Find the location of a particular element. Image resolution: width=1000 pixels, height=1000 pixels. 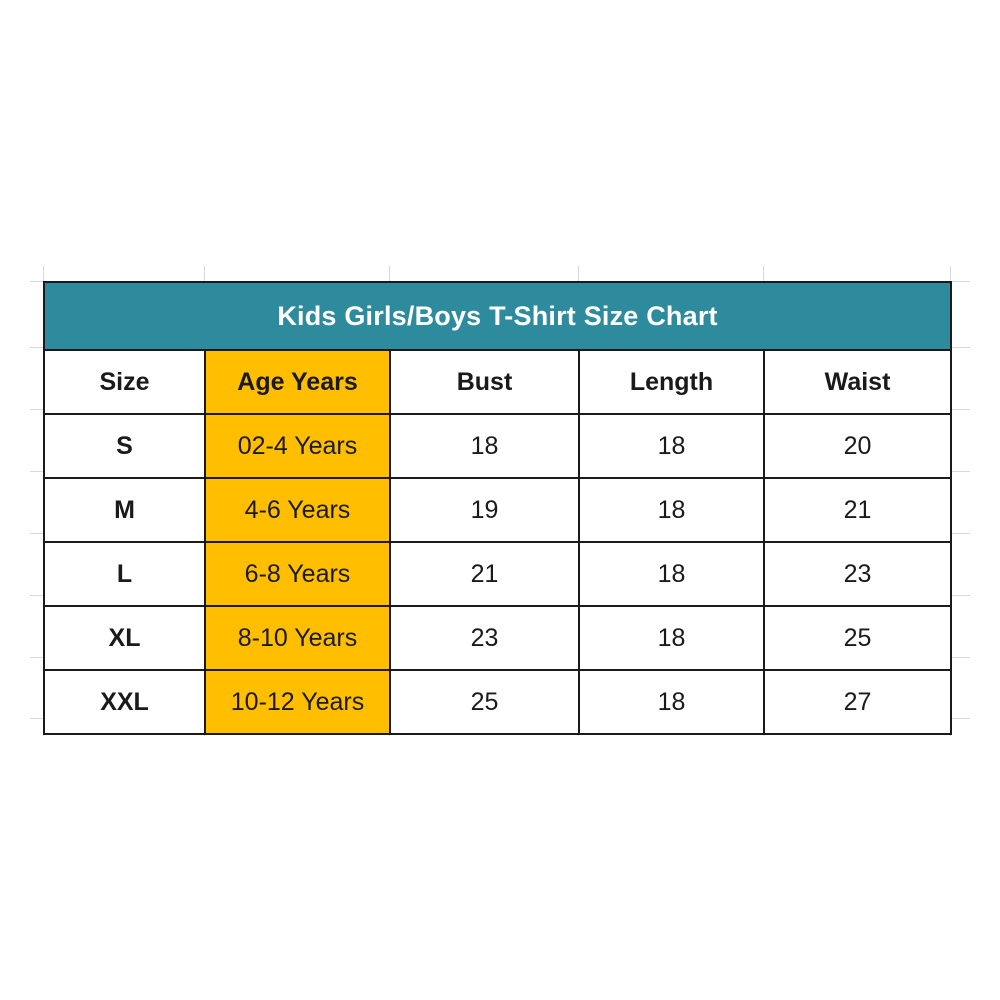

column-header-bust: Bust is located at coordinates (484, 382).